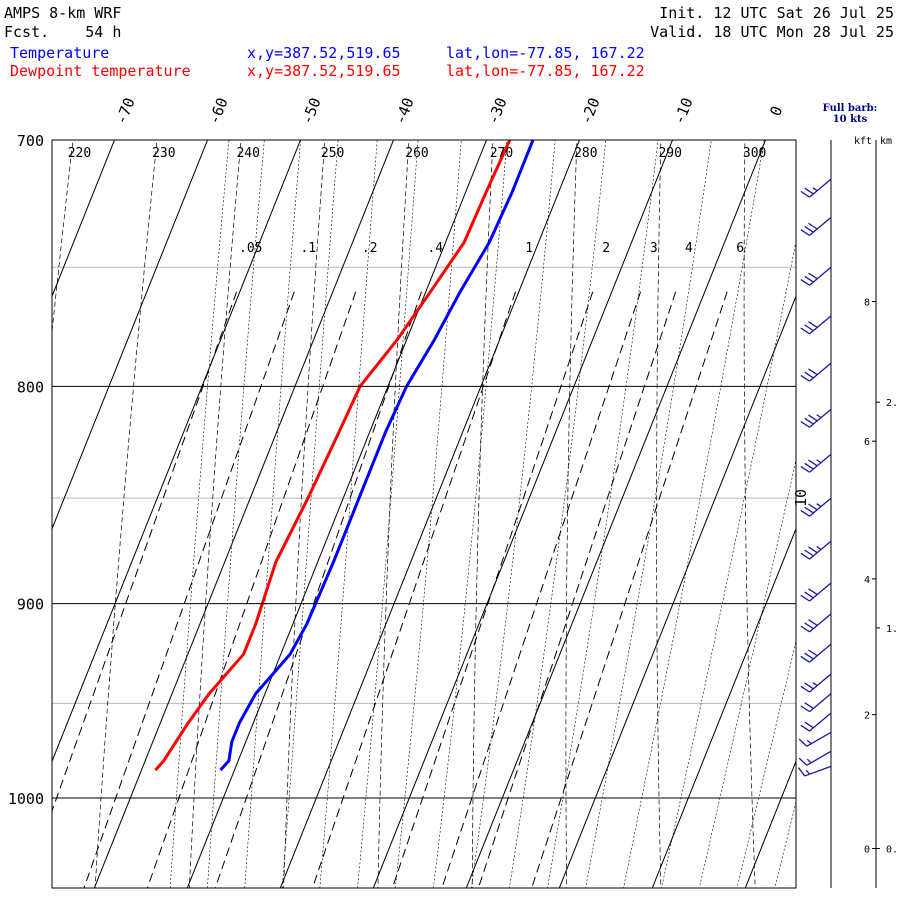  I want to click on mixing-ratio-label: .05, so click(250, 248).